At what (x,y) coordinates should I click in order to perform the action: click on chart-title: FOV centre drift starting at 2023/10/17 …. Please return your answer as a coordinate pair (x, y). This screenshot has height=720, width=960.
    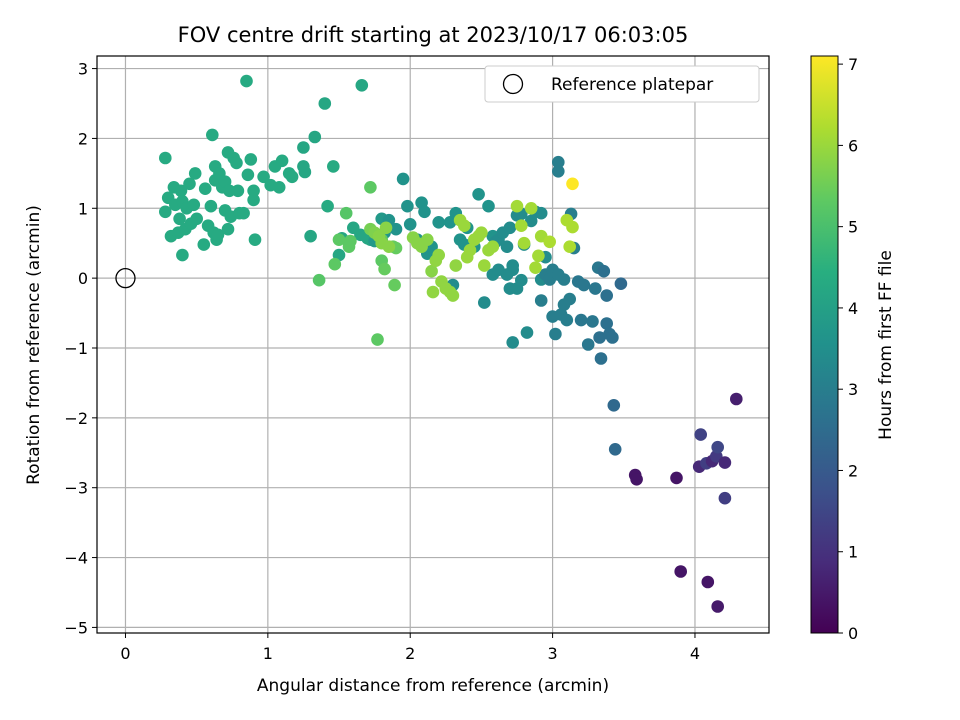
    Looking at the image, I should click on (433, 35).